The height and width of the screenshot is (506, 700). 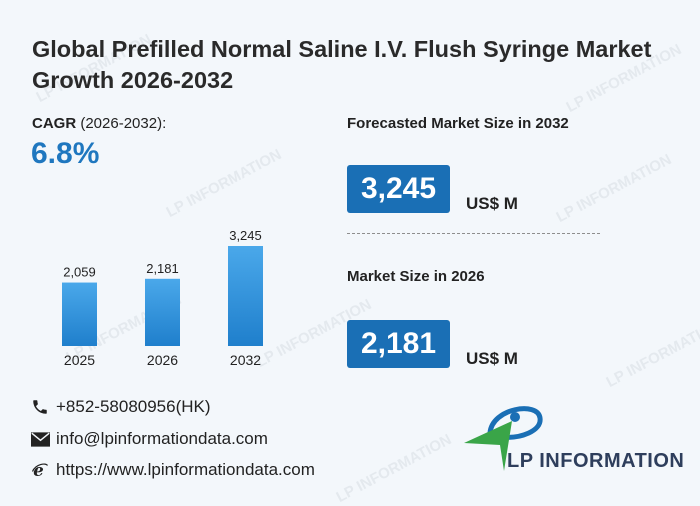 What do you see at coordinates (133, 406) in the screenshot?
I see `phone-text: +852-58080956(HK)` at bounding box center [133, 406].